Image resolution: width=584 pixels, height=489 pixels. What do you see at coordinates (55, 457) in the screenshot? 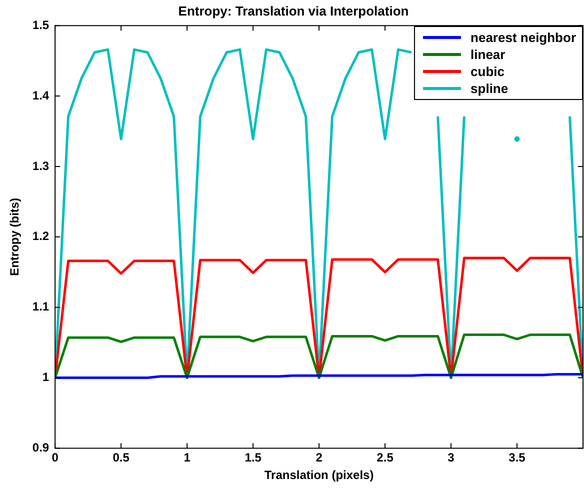
I see `x-tick-label: 0` at bounding box center [55, 457].